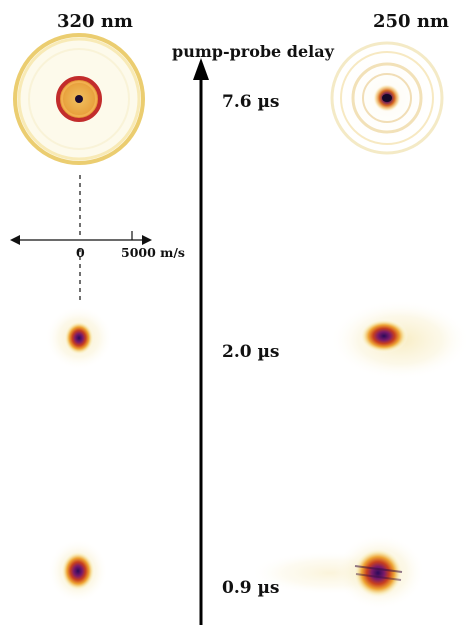 Image resolution: width=473 pixels, height=625 pixels. What do you see at coordinates (153, 252) in the screenshot?
I see `scale-label-5000: 5000 m/s` at bounding box center [153, 252].